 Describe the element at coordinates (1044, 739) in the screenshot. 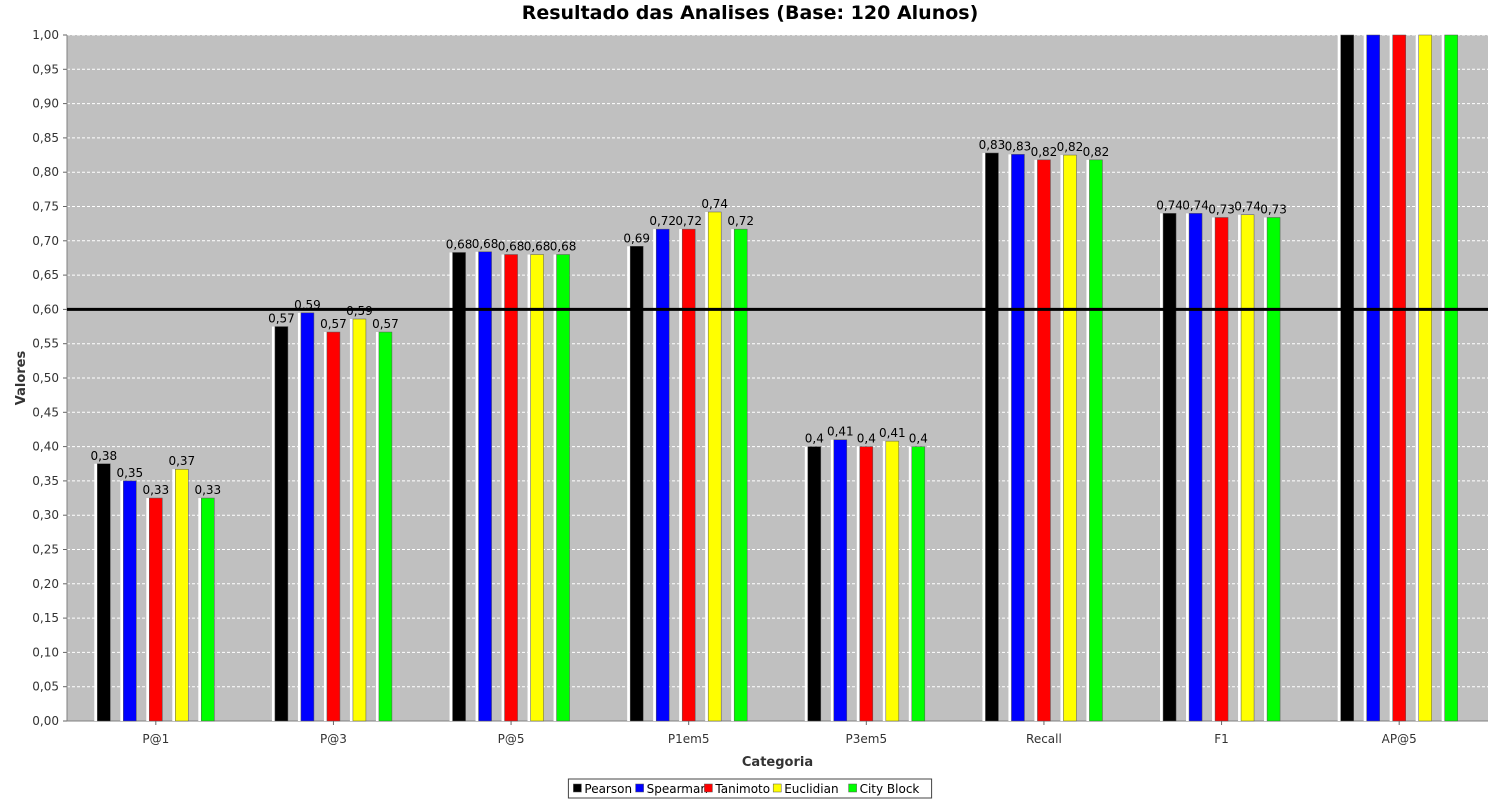

I see `x-tick-label: Recall` at that location.